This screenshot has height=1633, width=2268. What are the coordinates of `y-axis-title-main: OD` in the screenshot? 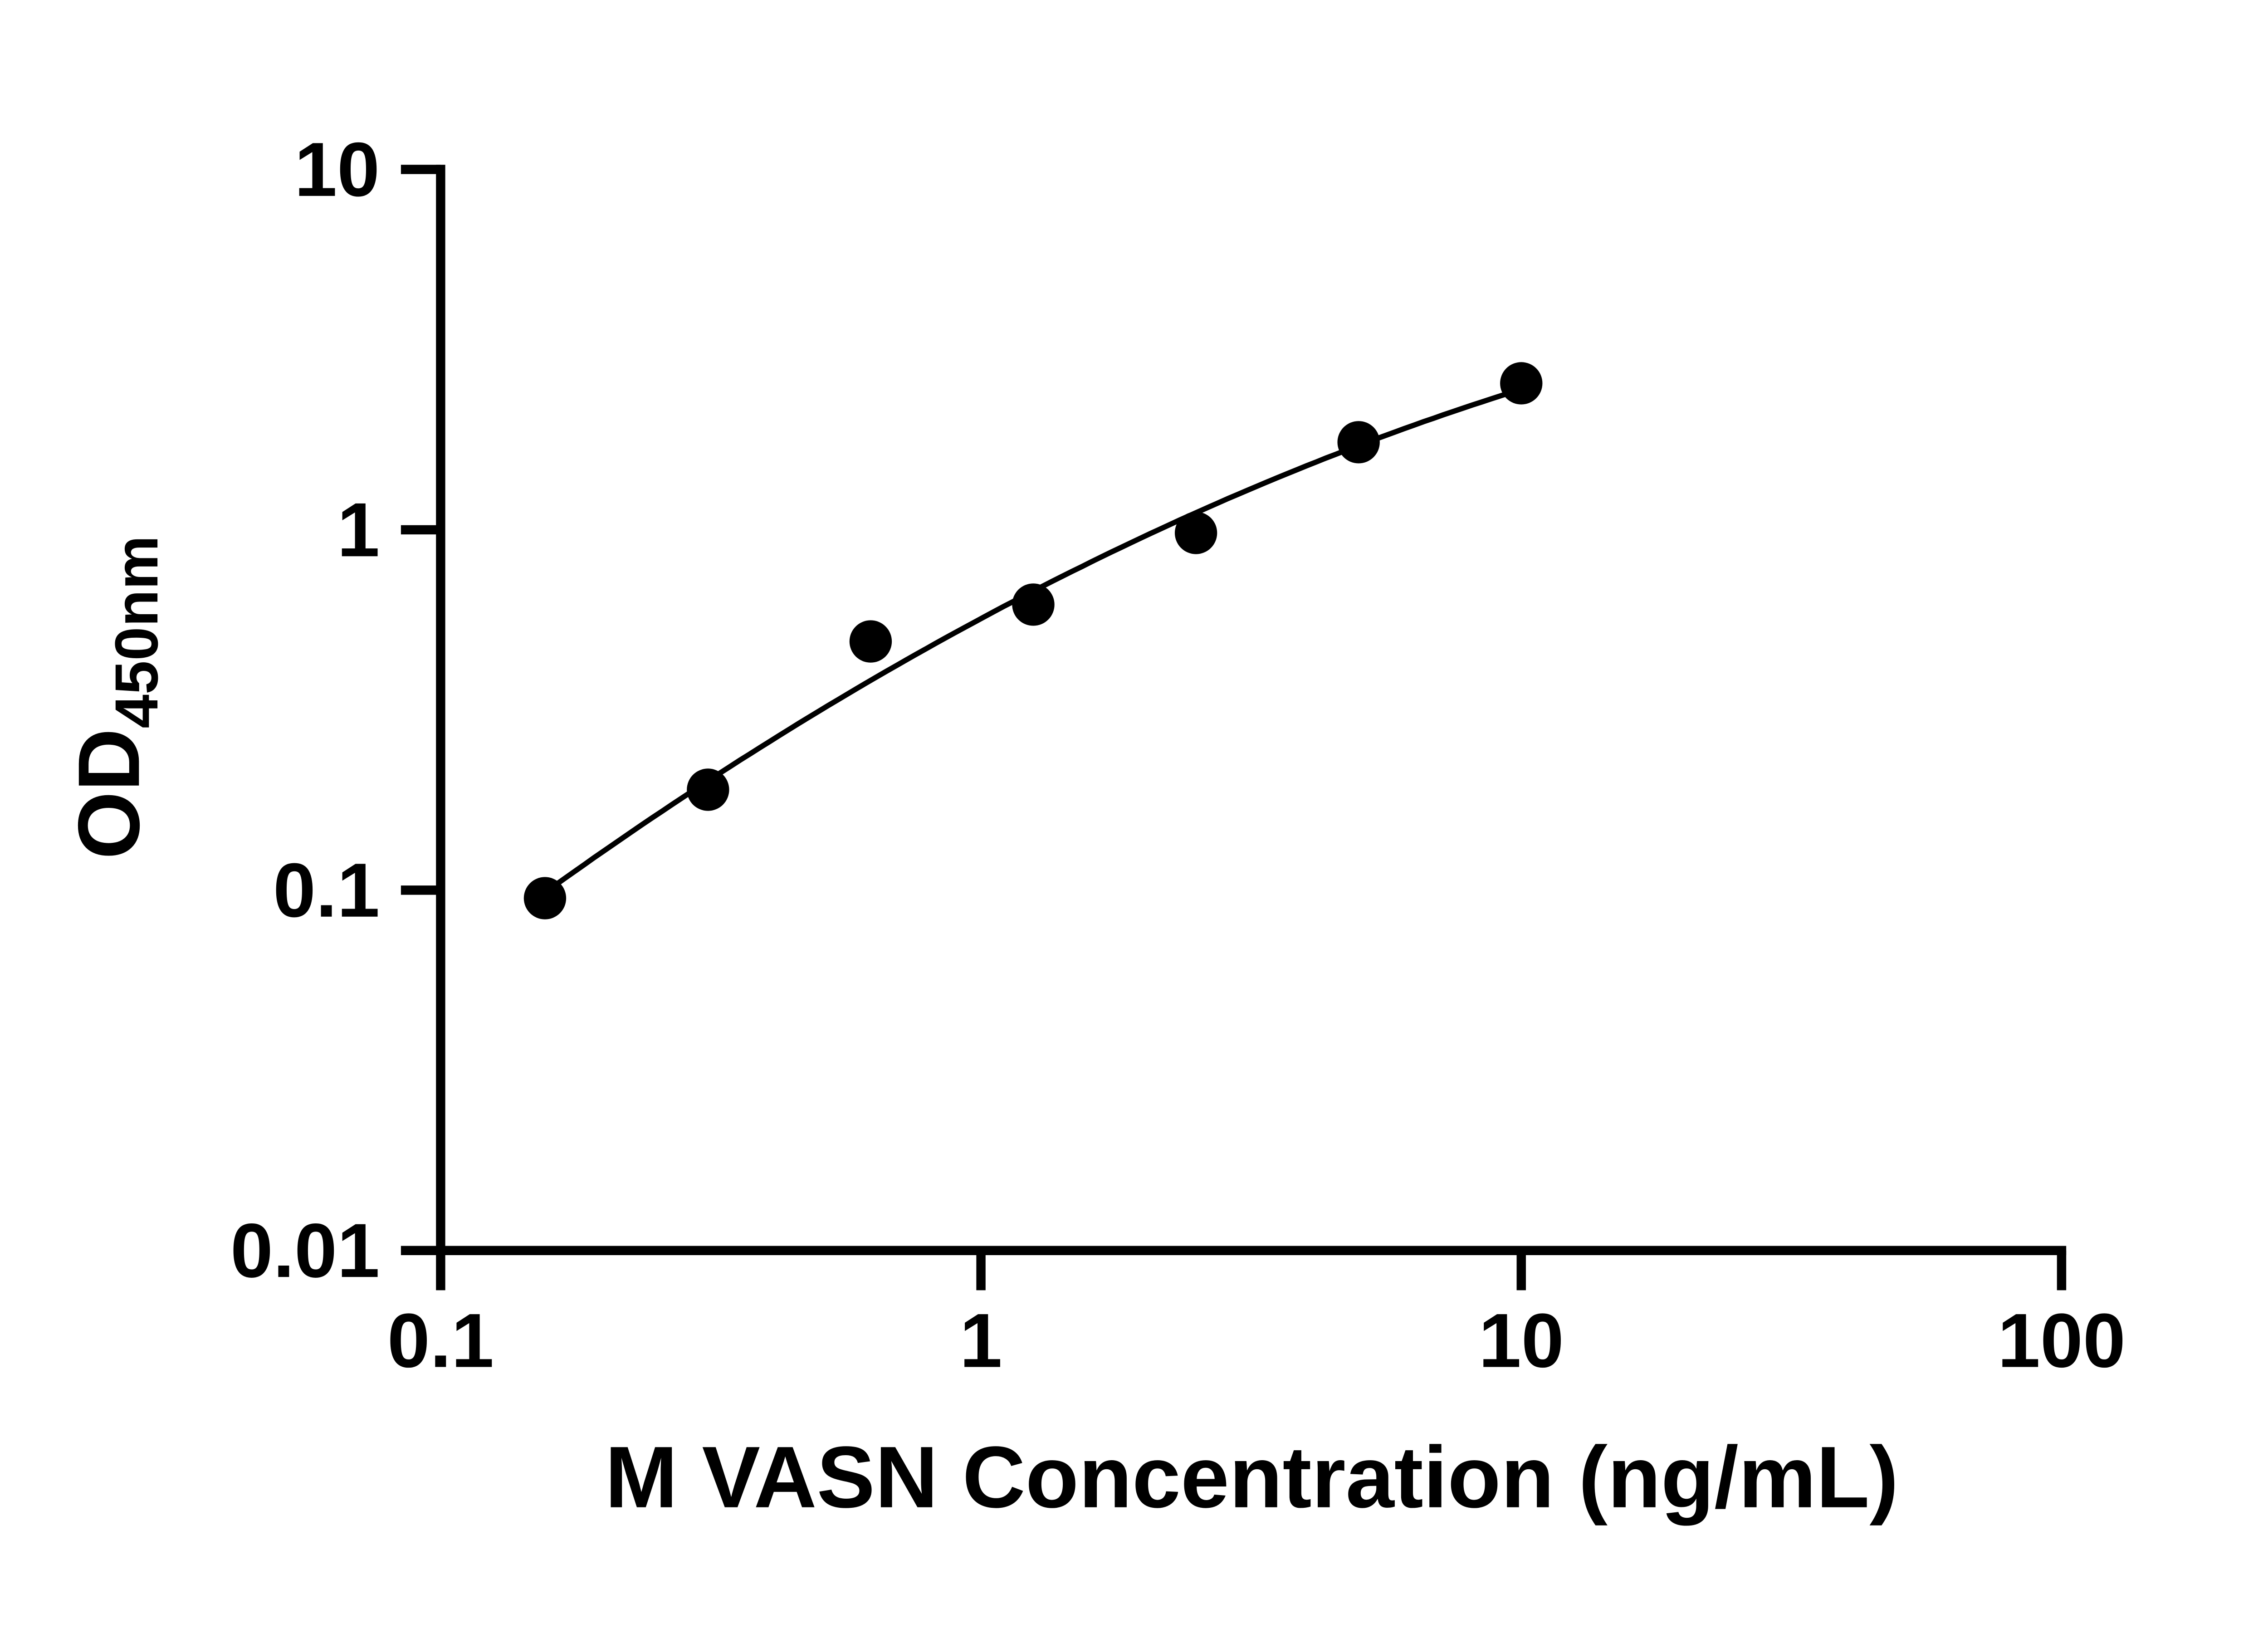 It's located at (109, 794).